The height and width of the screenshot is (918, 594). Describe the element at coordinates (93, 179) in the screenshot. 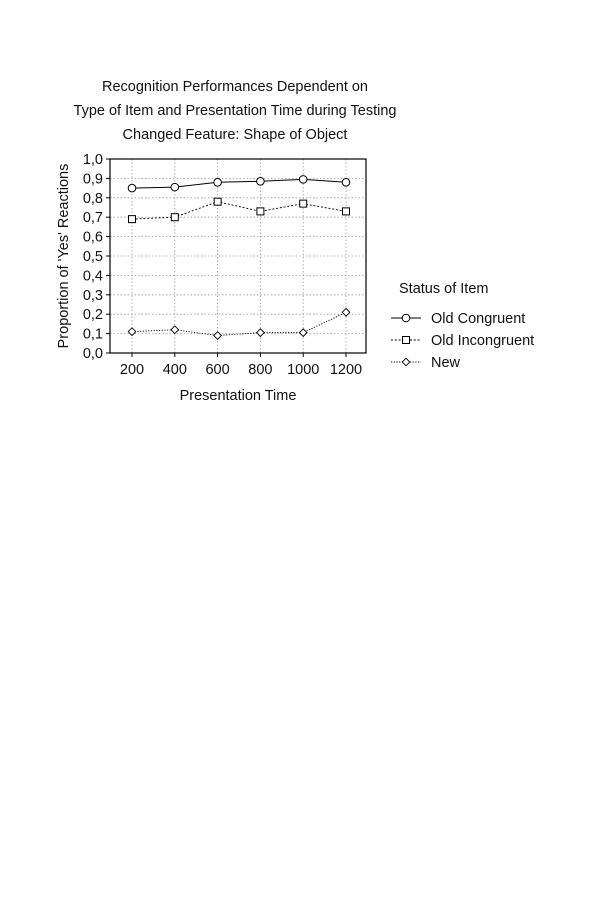

I see `y-tick-label: 0,9` at that location.